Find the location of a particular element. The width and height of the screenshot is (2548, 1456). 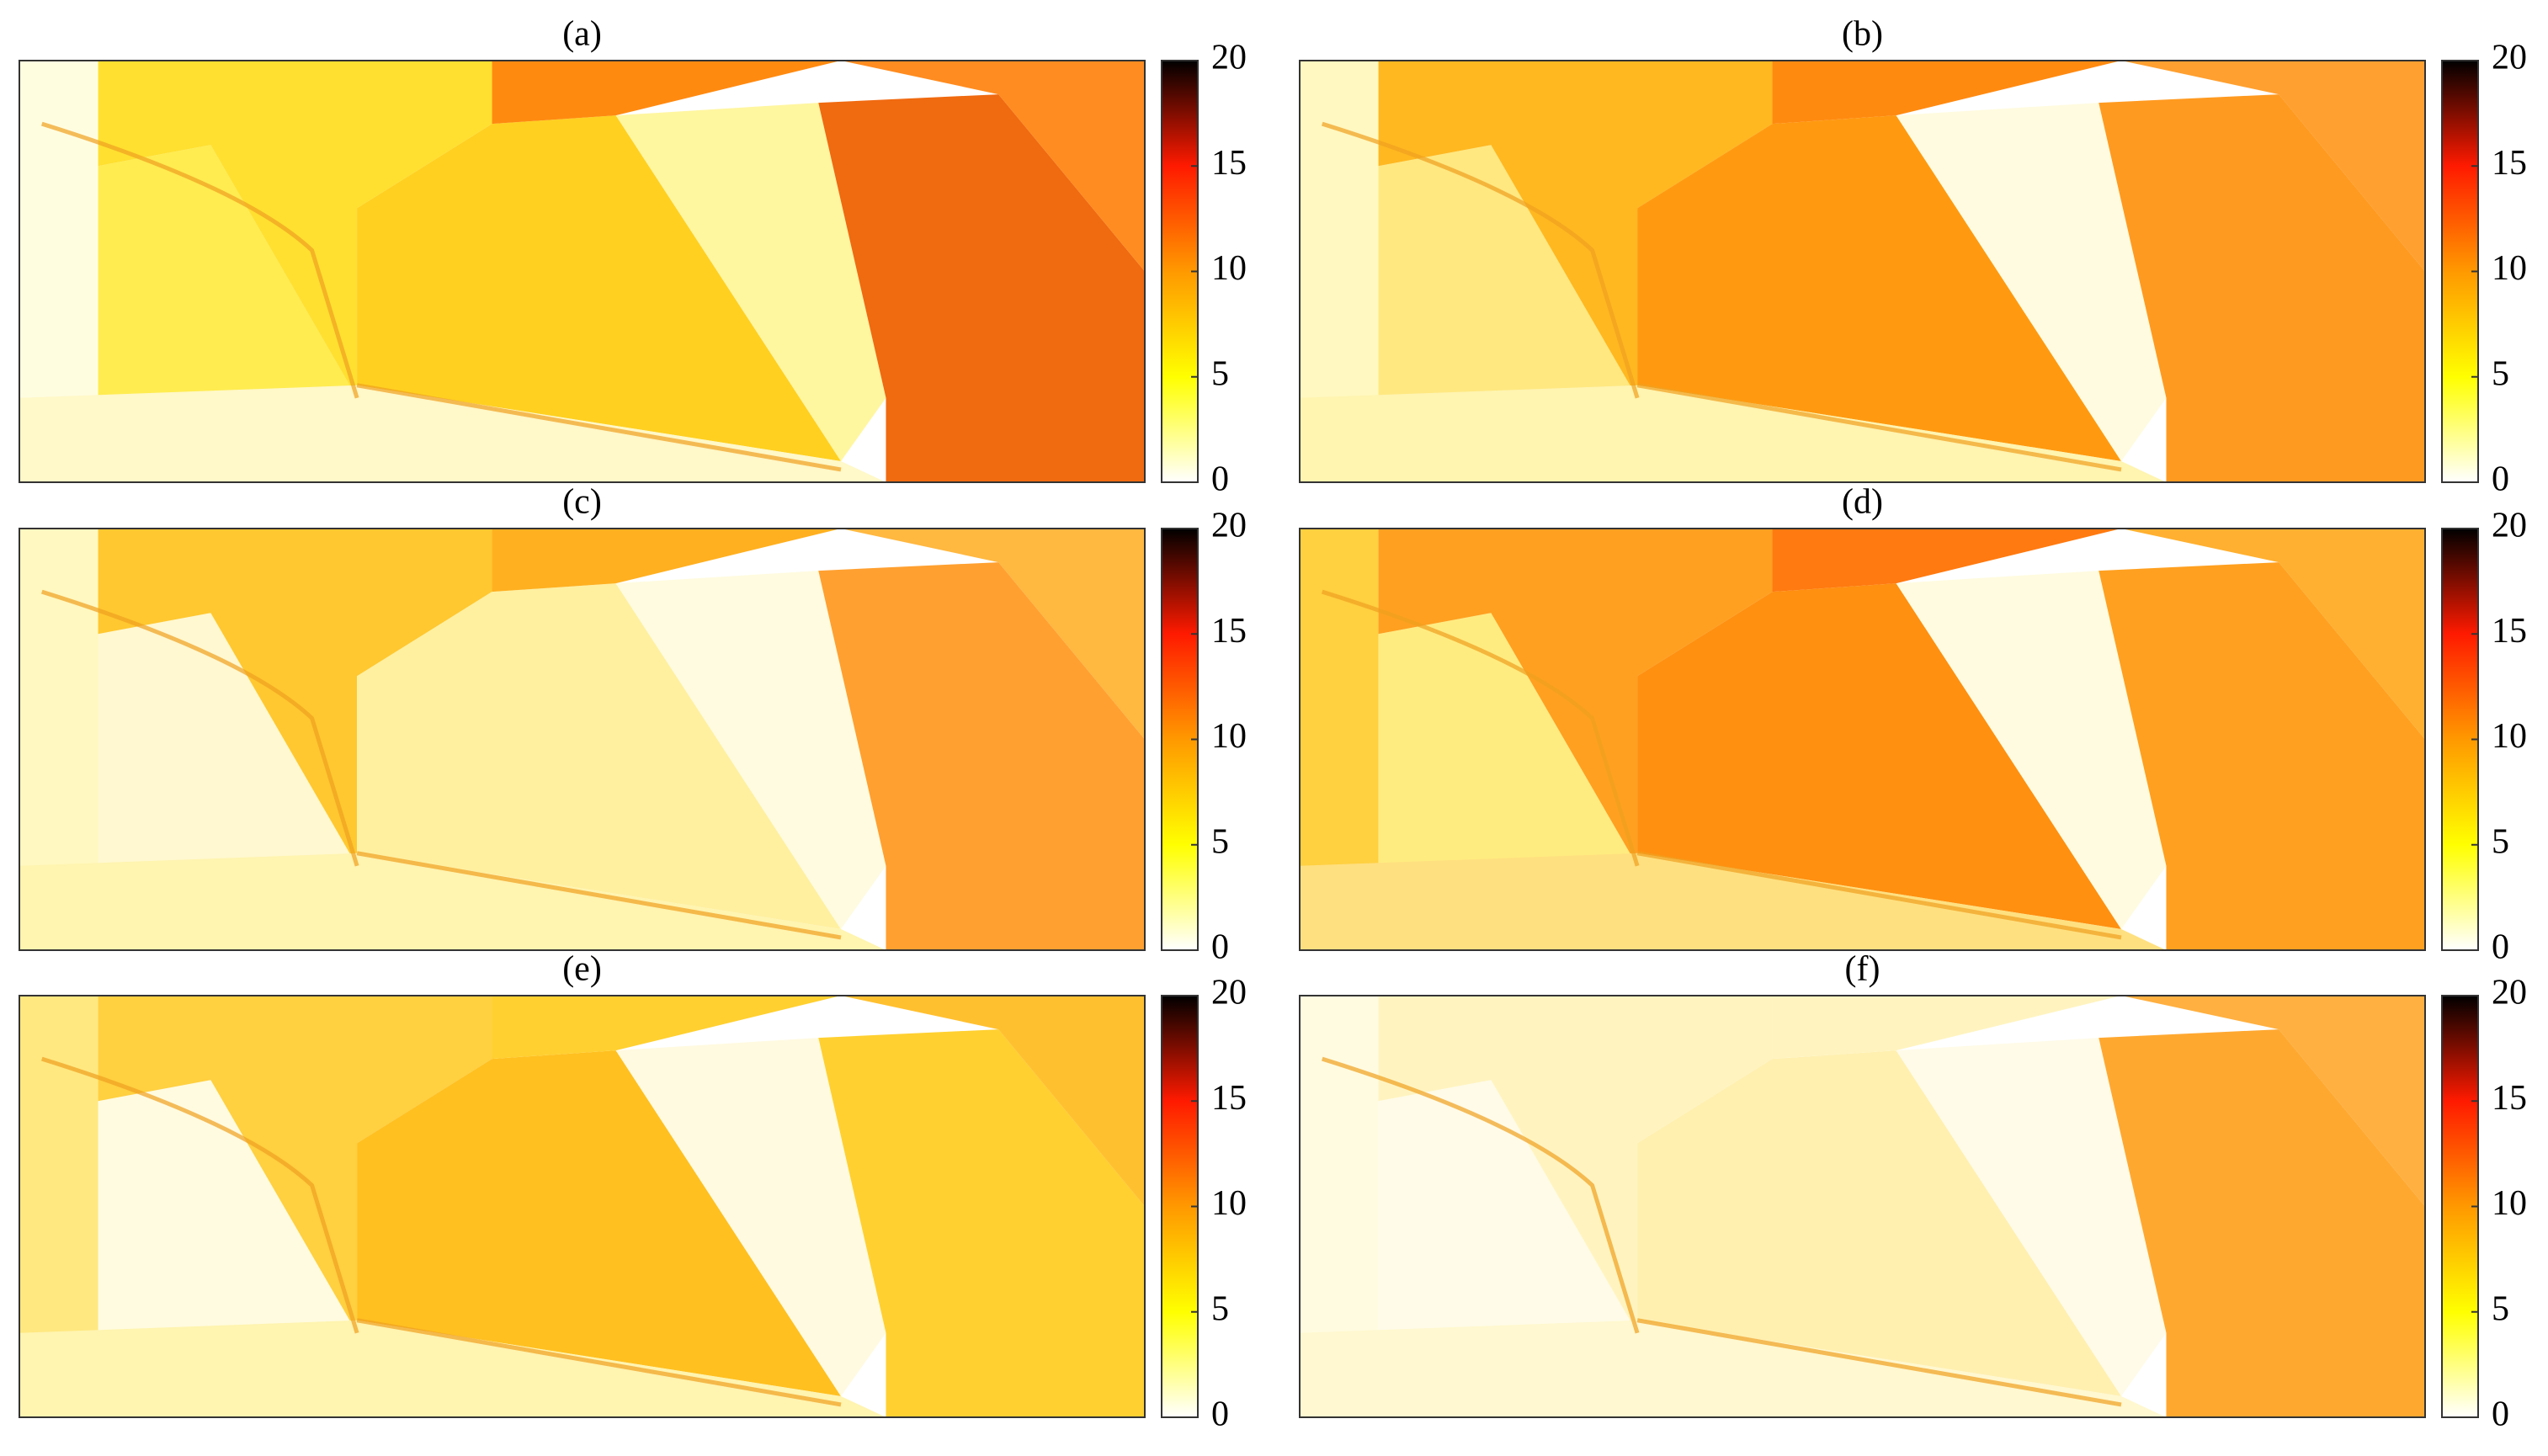

panel-title: (a) is located at coordinates (582, 35).